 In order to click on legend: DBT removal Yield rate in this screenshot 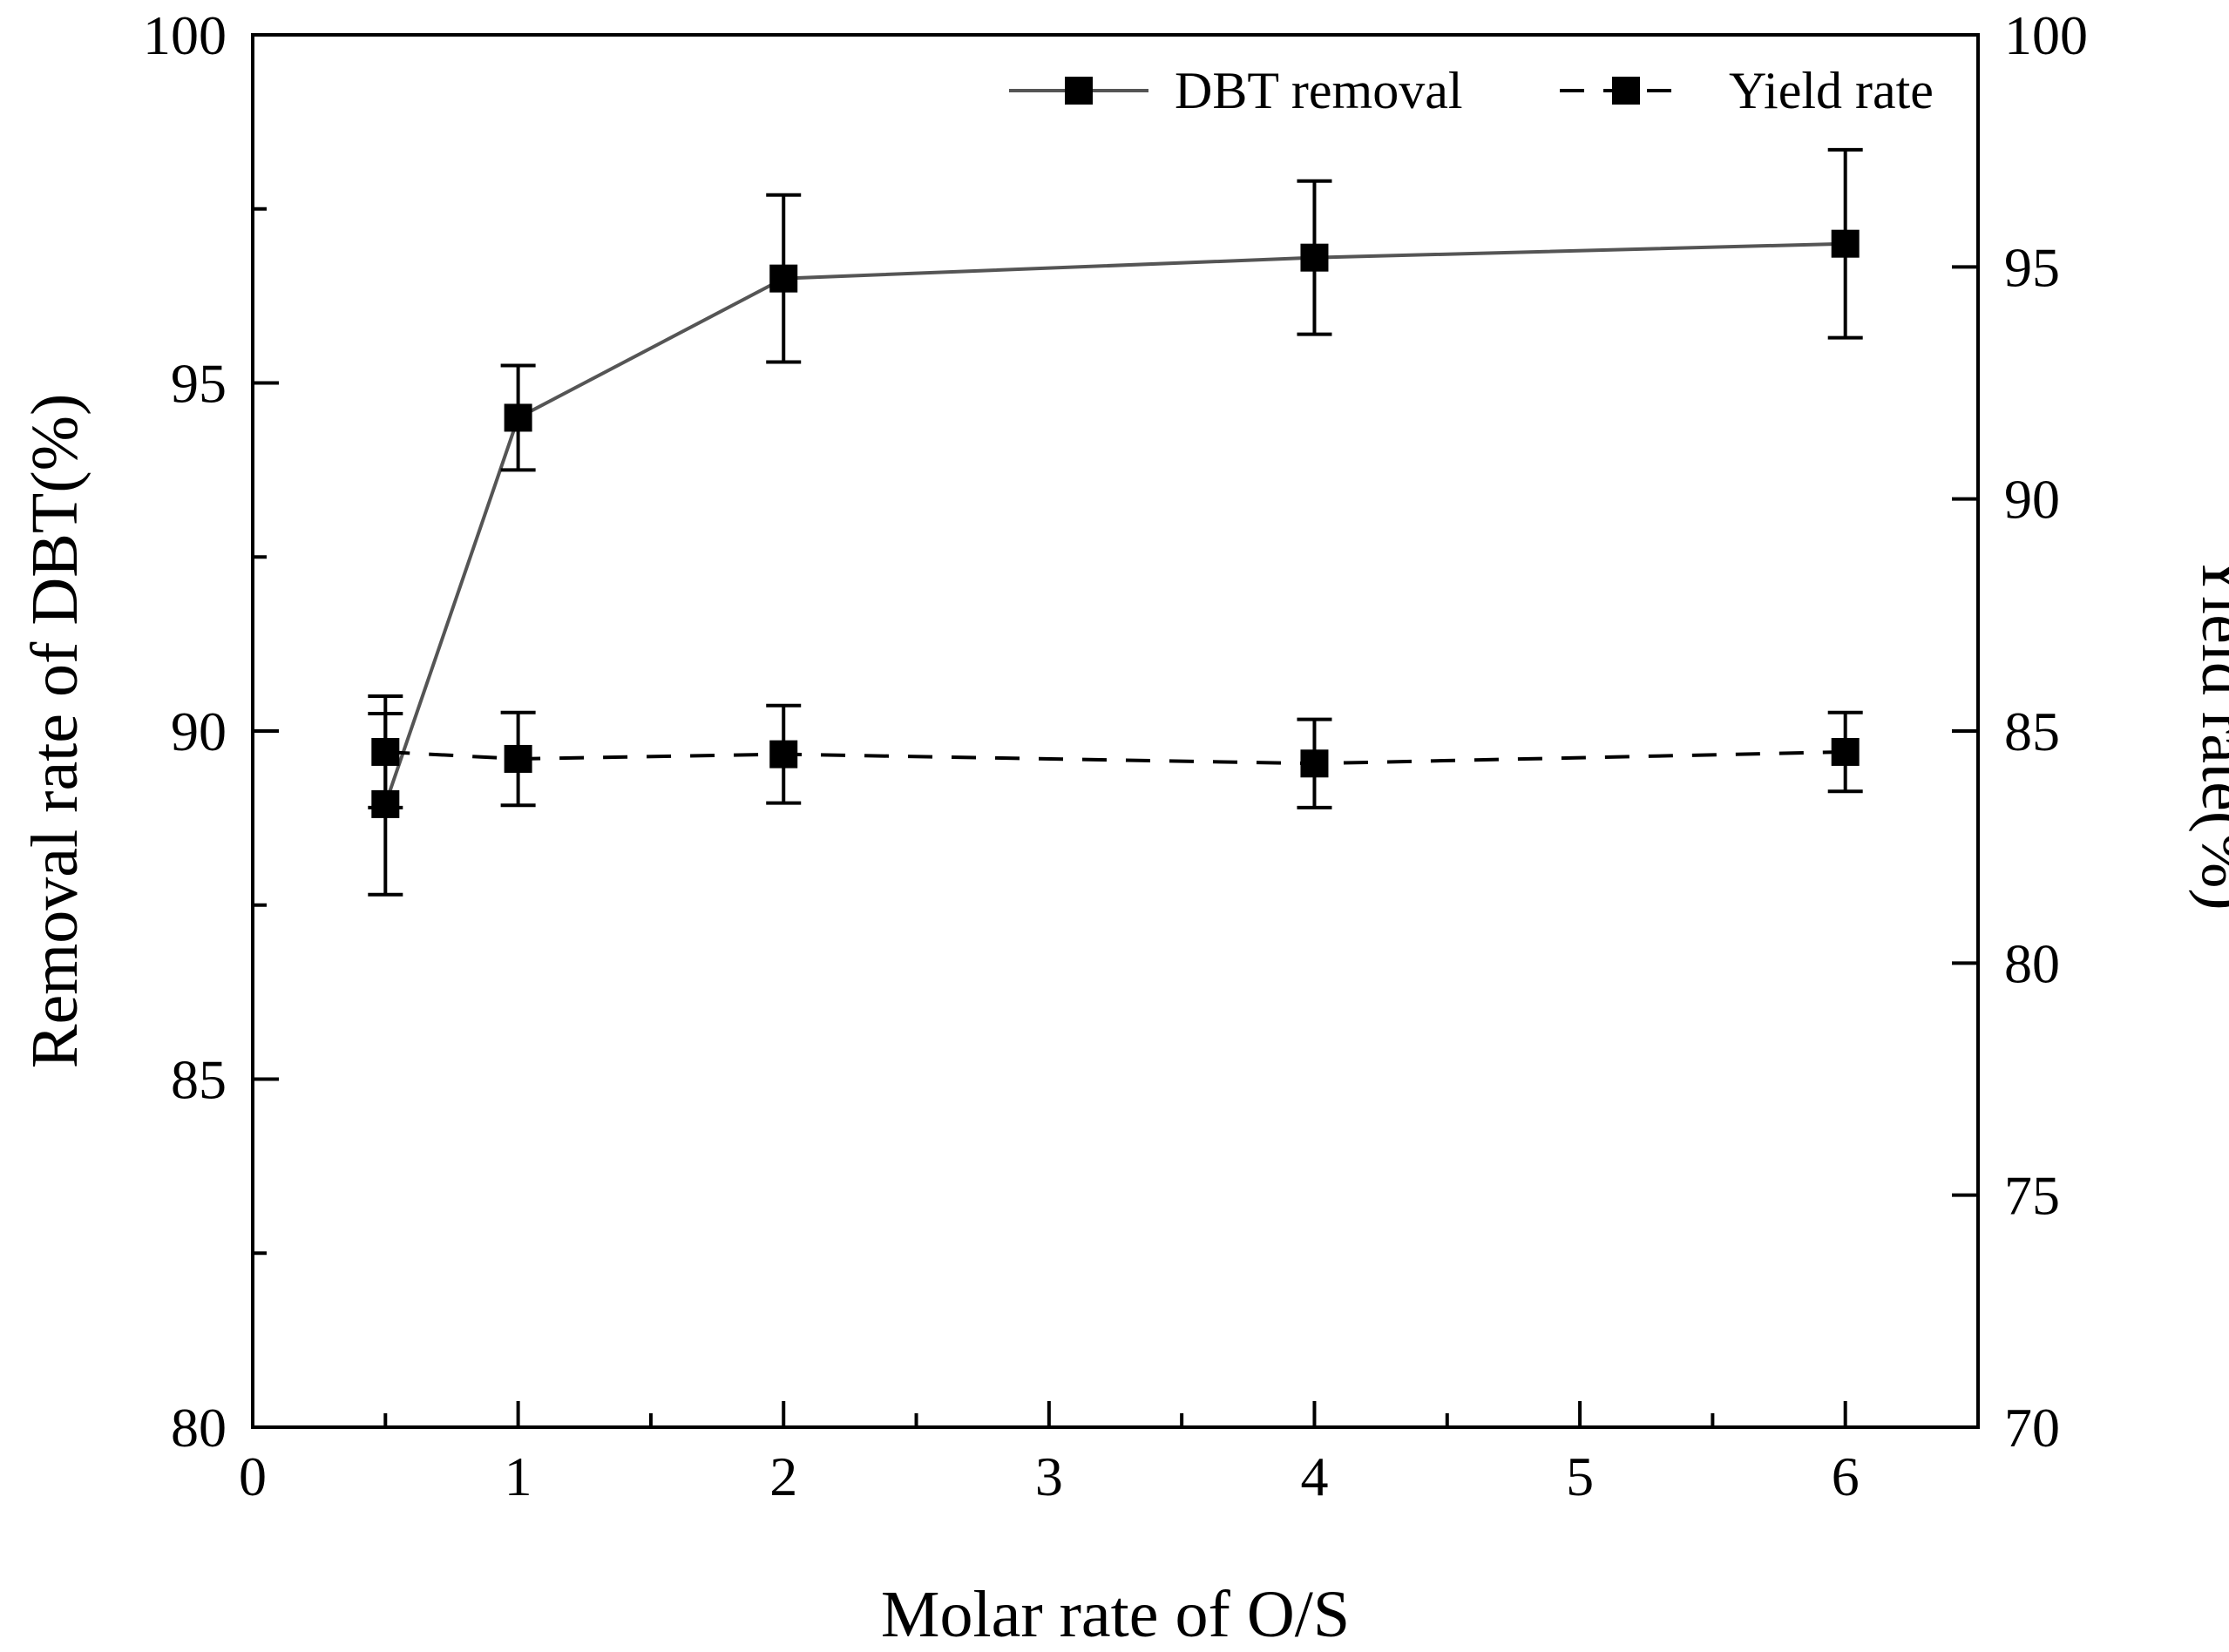, I will do `click(1471, 90)`.